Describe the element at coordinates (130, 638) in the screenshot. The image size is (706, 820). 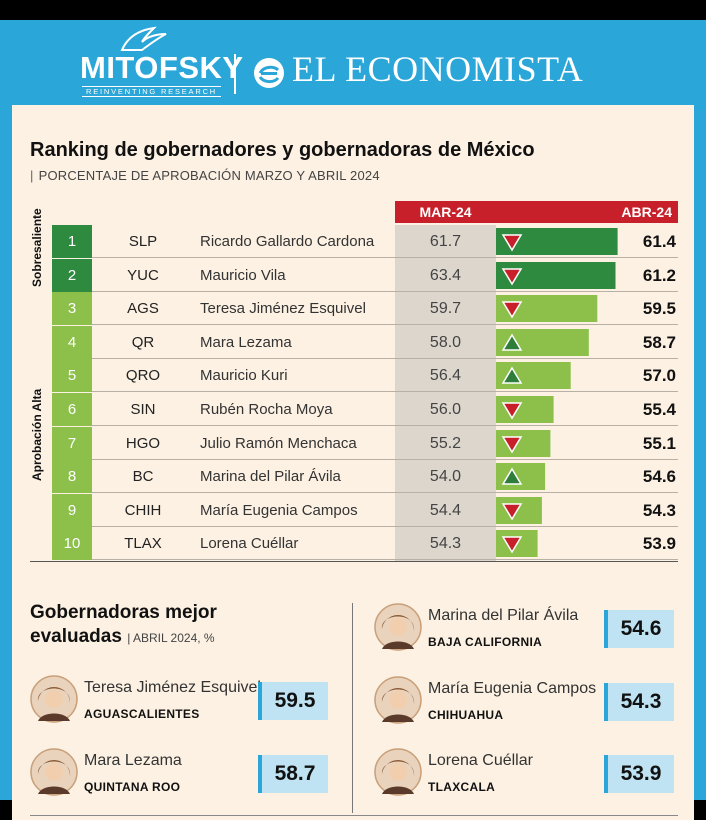
I see `women-subtitle-bar: |` at that location.